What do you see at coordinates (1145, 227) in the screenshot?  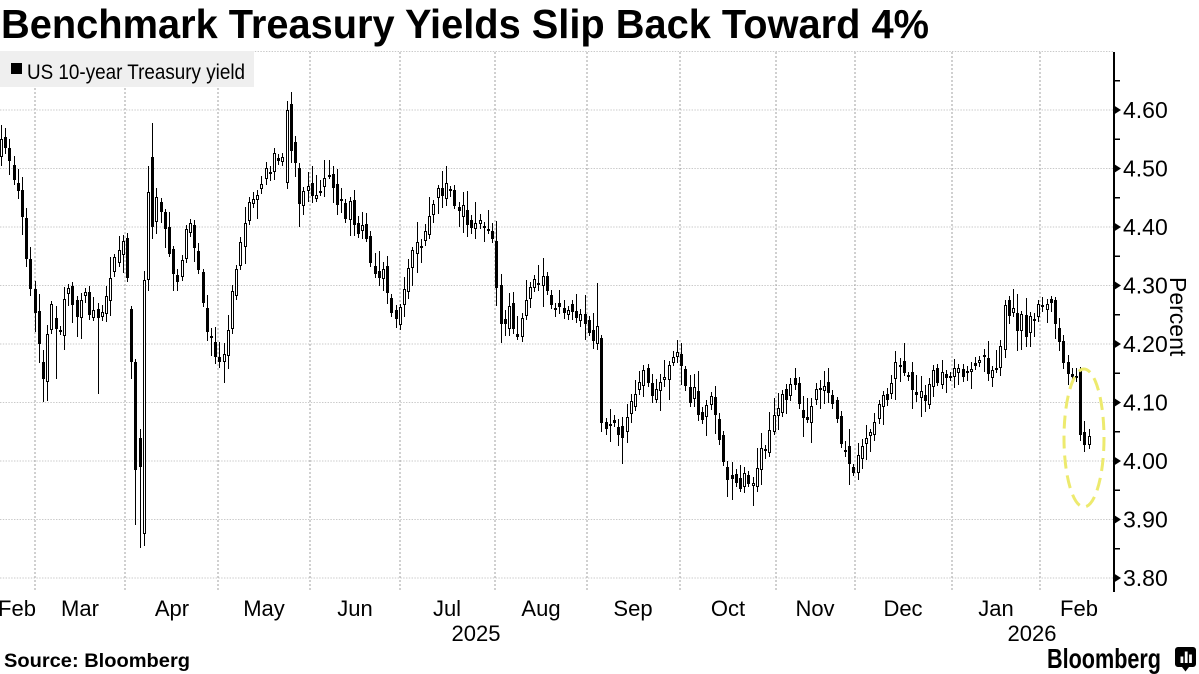 I see `svg-text: 4.40` at bounding box center [1145, 227].